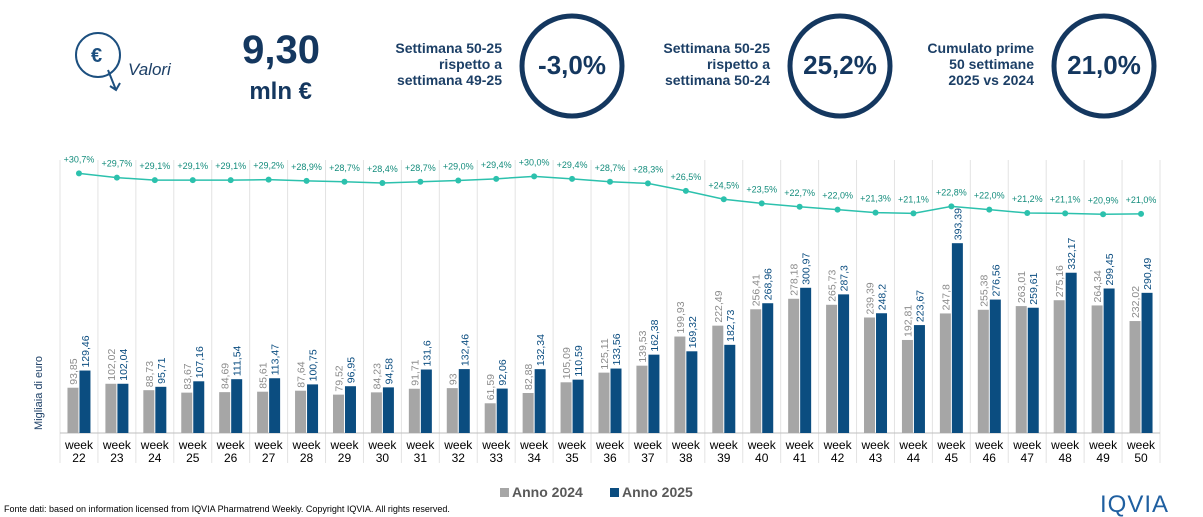 The height and width of the screenshot is (517, 1203). Describe the element at coordinates (465, 350) in the screenshot. I see `bar-label: 132,46` at that location.